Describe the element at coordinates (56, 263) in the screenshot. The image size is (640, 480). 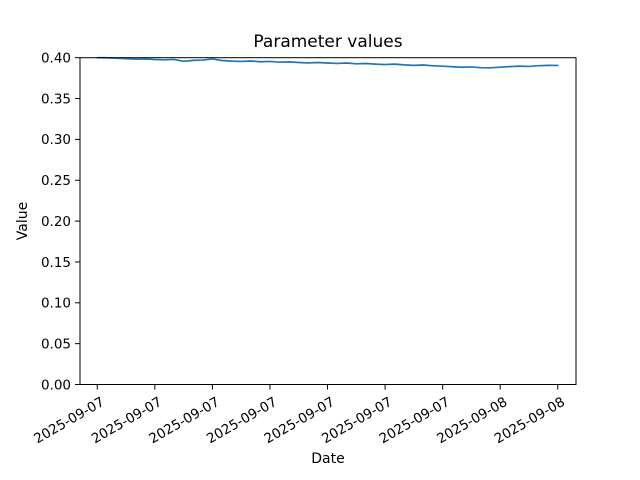
I see `y-tick-label: 0.15` at that location.